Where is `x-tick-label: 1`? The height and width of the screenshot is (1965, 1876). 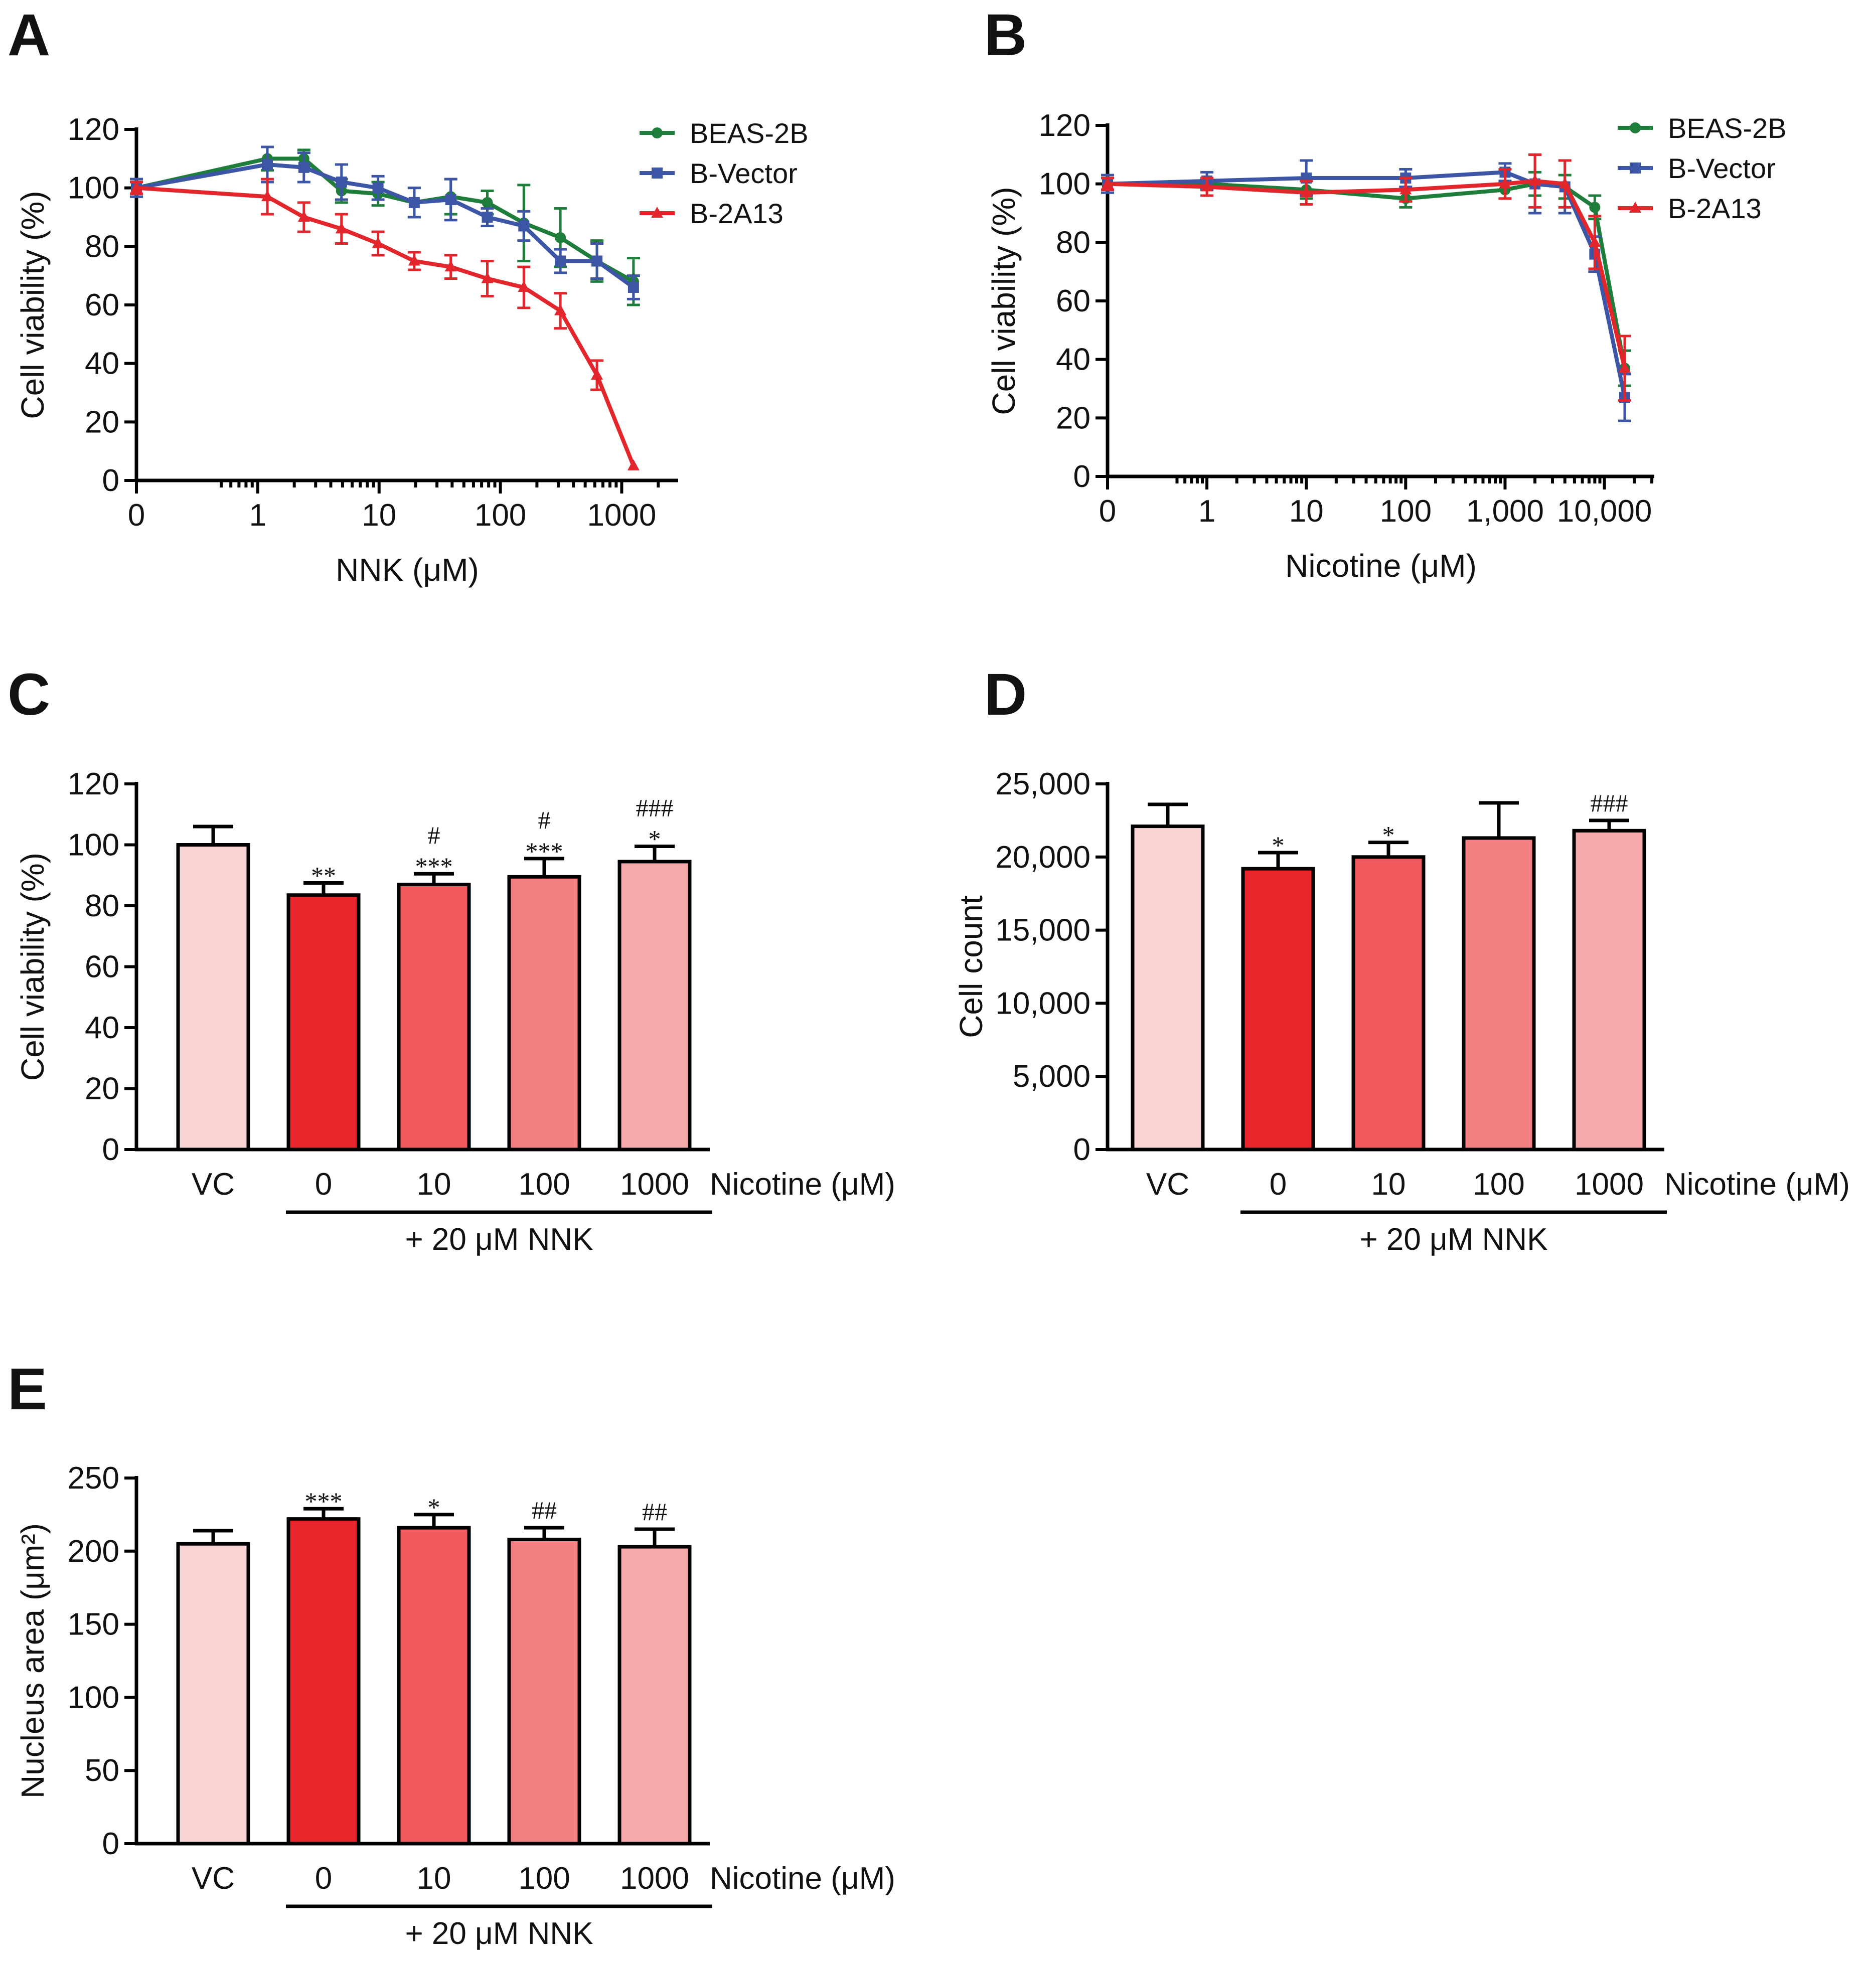 x-tick-label: 1 is located at coordinates (1206, 511).